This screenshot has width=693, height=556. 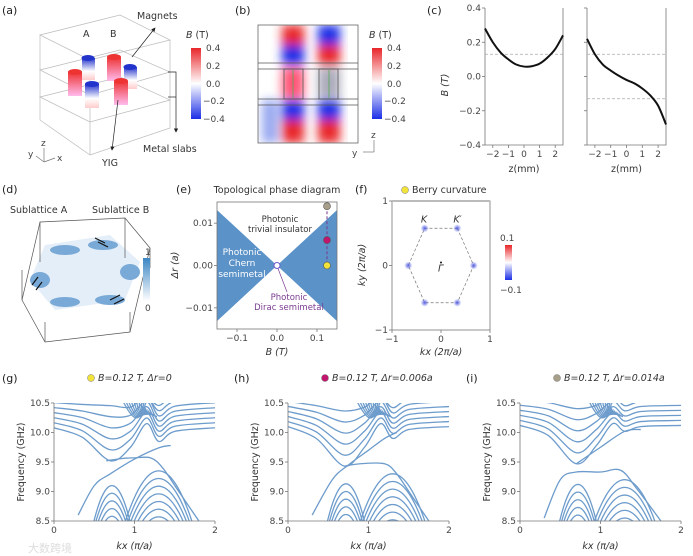 I want to click on magnet-cylinders, so click(x=102, y=81).